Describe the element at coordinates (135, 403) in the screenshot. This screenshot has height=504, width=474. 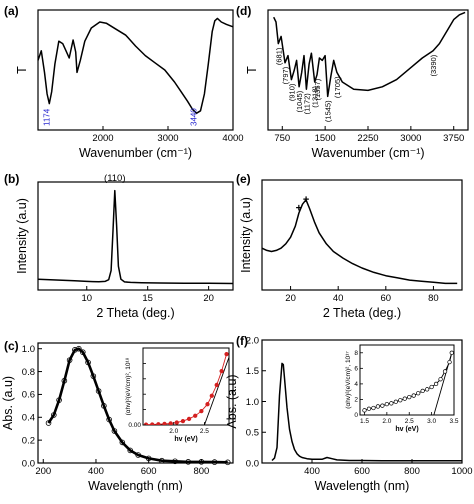
I see `plot-frame-c` at that location.